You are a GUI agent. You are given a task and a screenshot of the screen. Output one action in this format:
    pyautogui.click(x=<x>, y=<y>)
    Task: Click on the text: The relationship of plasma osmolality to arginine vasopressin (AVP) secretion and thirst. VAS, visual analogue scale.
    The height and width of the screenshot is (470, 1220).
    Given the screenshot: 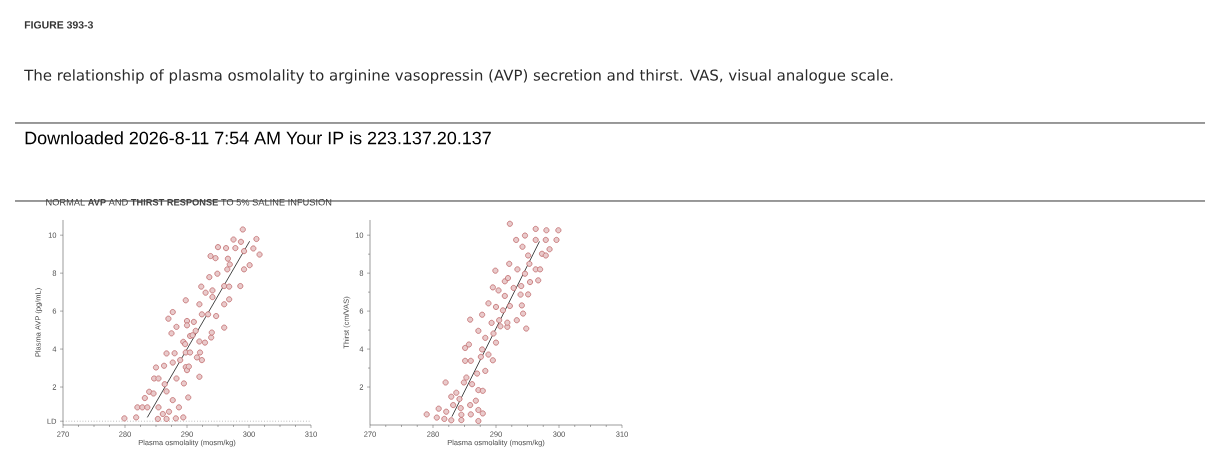 What is the action you would take?
    pyautogui.click(x=458, y=76)
    